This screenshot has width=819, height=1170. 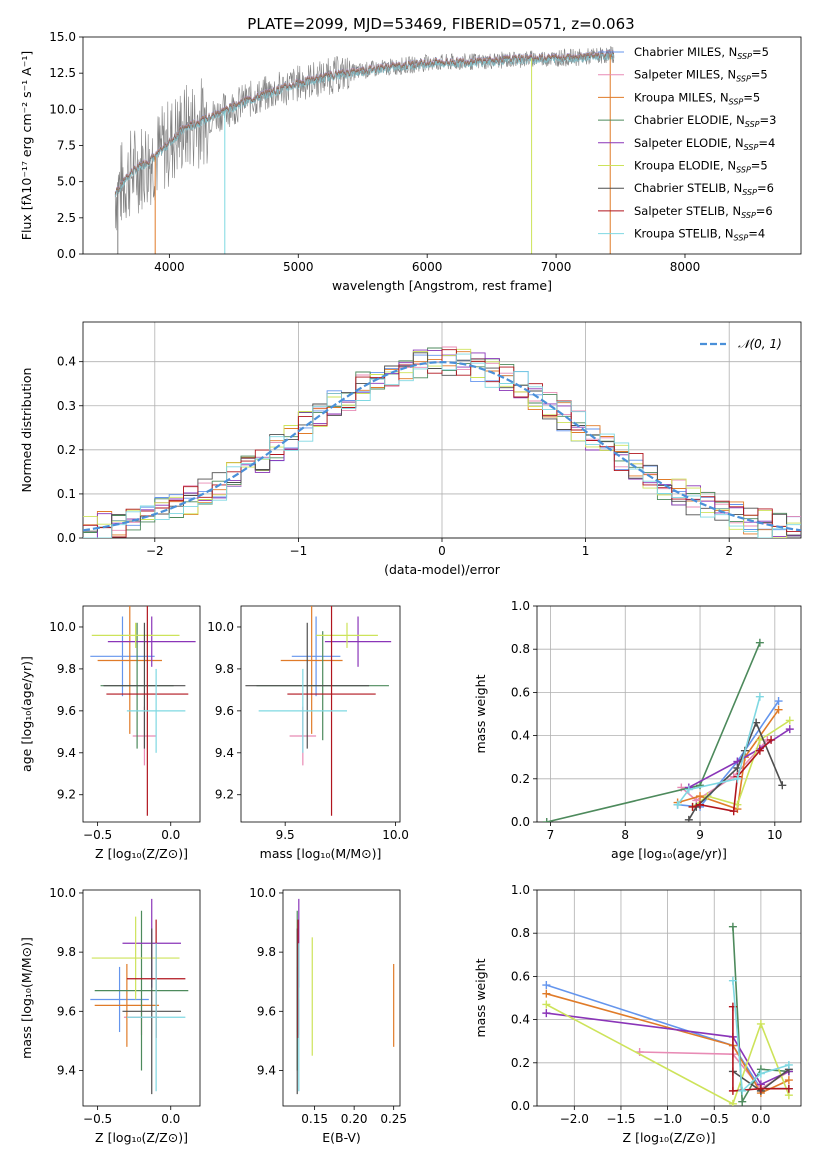 What do you see at coordinates (442, 285) in the screenshot?
I see `x-axis-label: wavelength [Angstrom, rest frame]` at bounding box center [442, 285].